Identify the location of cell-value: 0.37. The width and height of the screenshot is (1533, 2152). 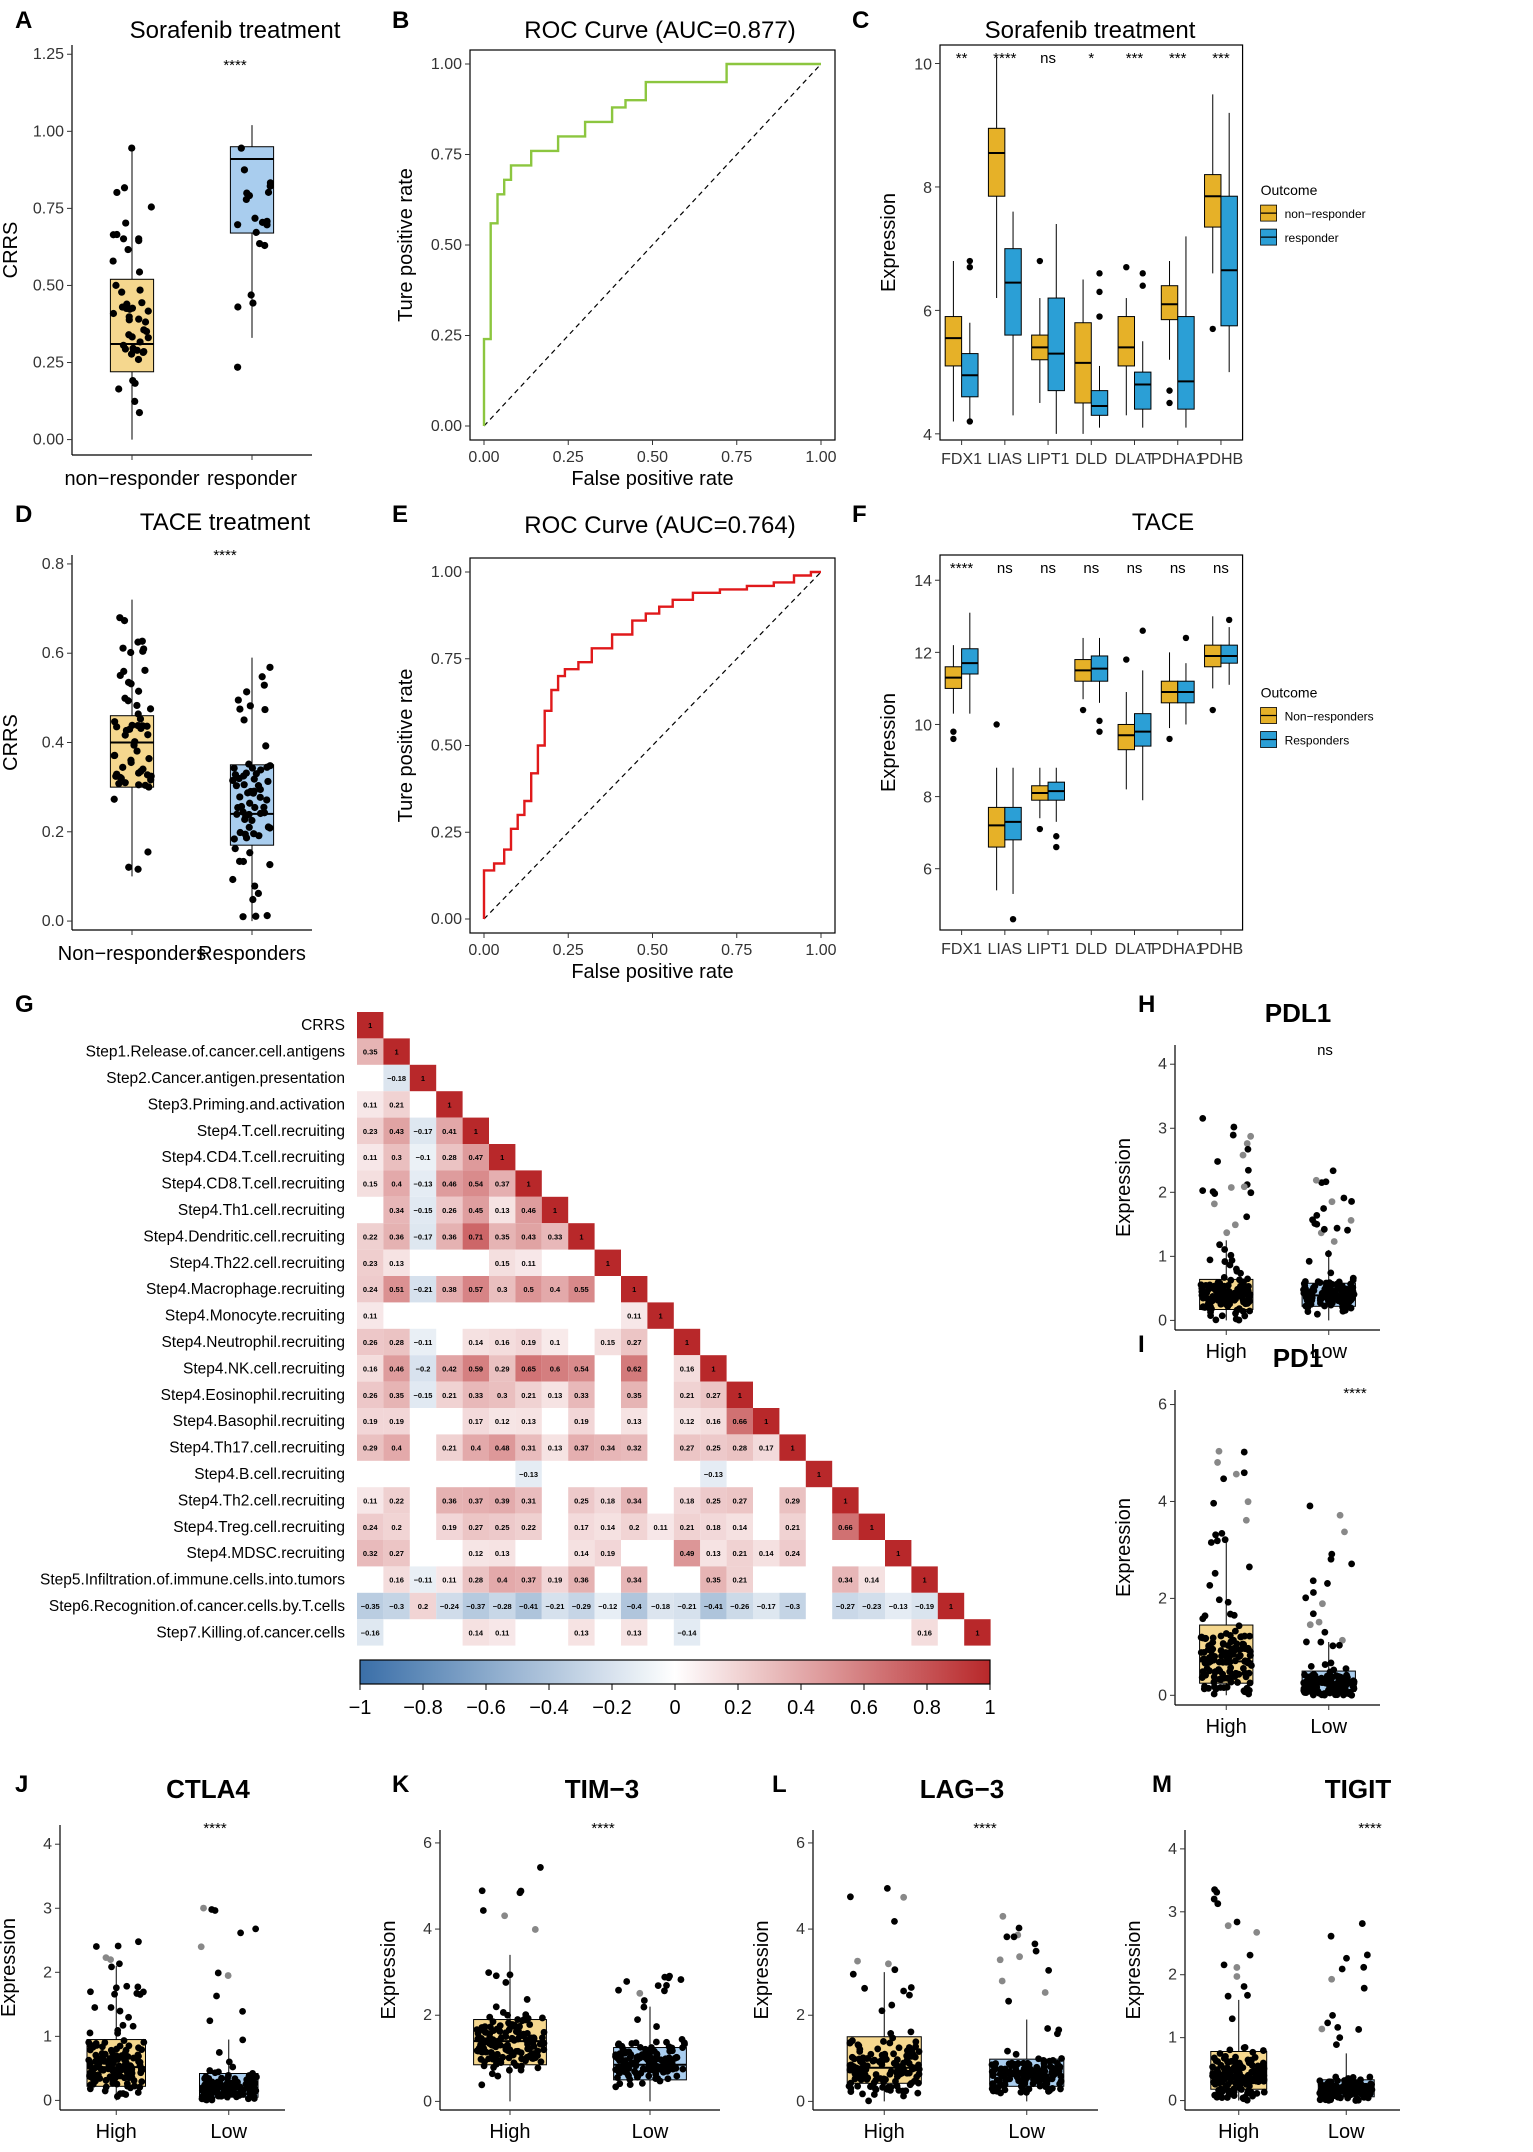
(502, 1184).